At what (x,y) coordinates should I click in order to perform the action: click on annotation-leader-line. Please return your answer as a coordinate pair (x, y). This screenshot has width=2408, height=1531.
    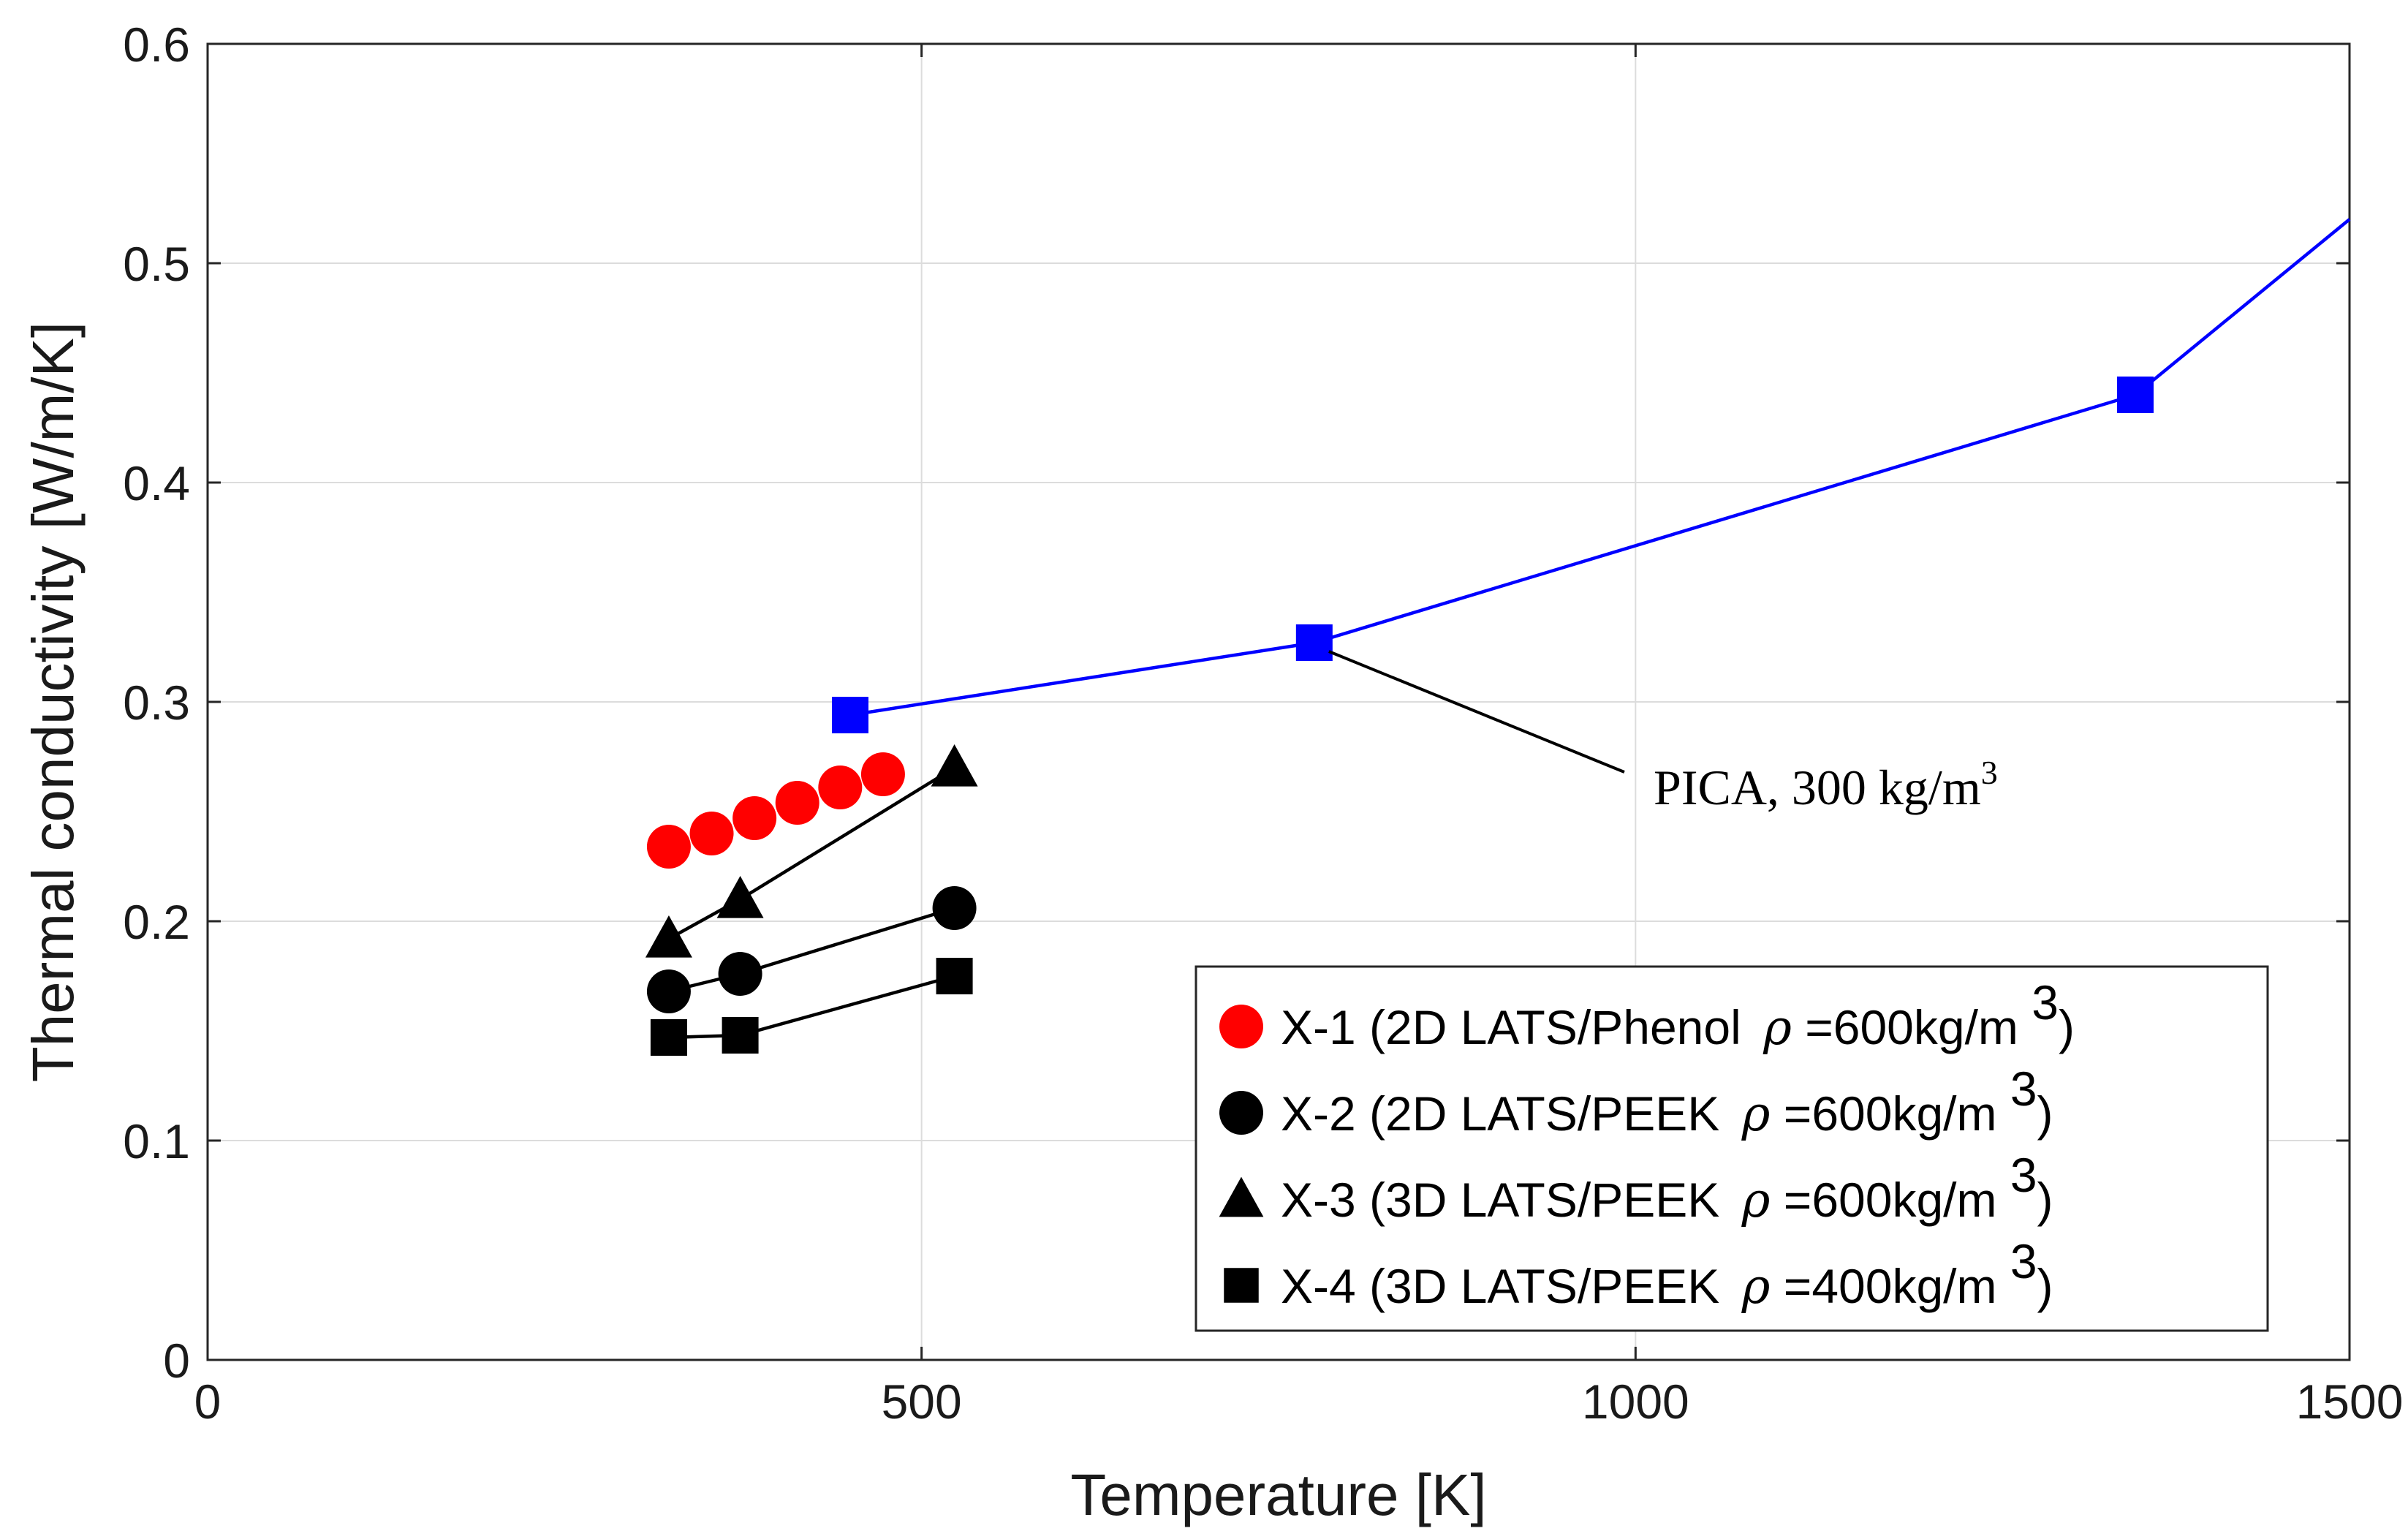
    Looking at the image, I should click on (1477, 712).